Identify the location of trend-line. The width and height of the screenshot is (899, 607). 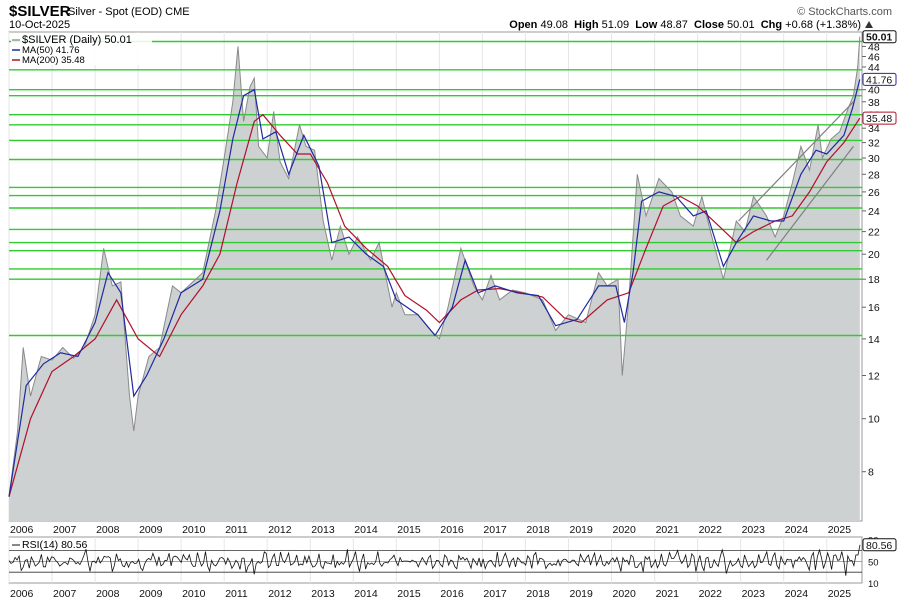
(810, 203).